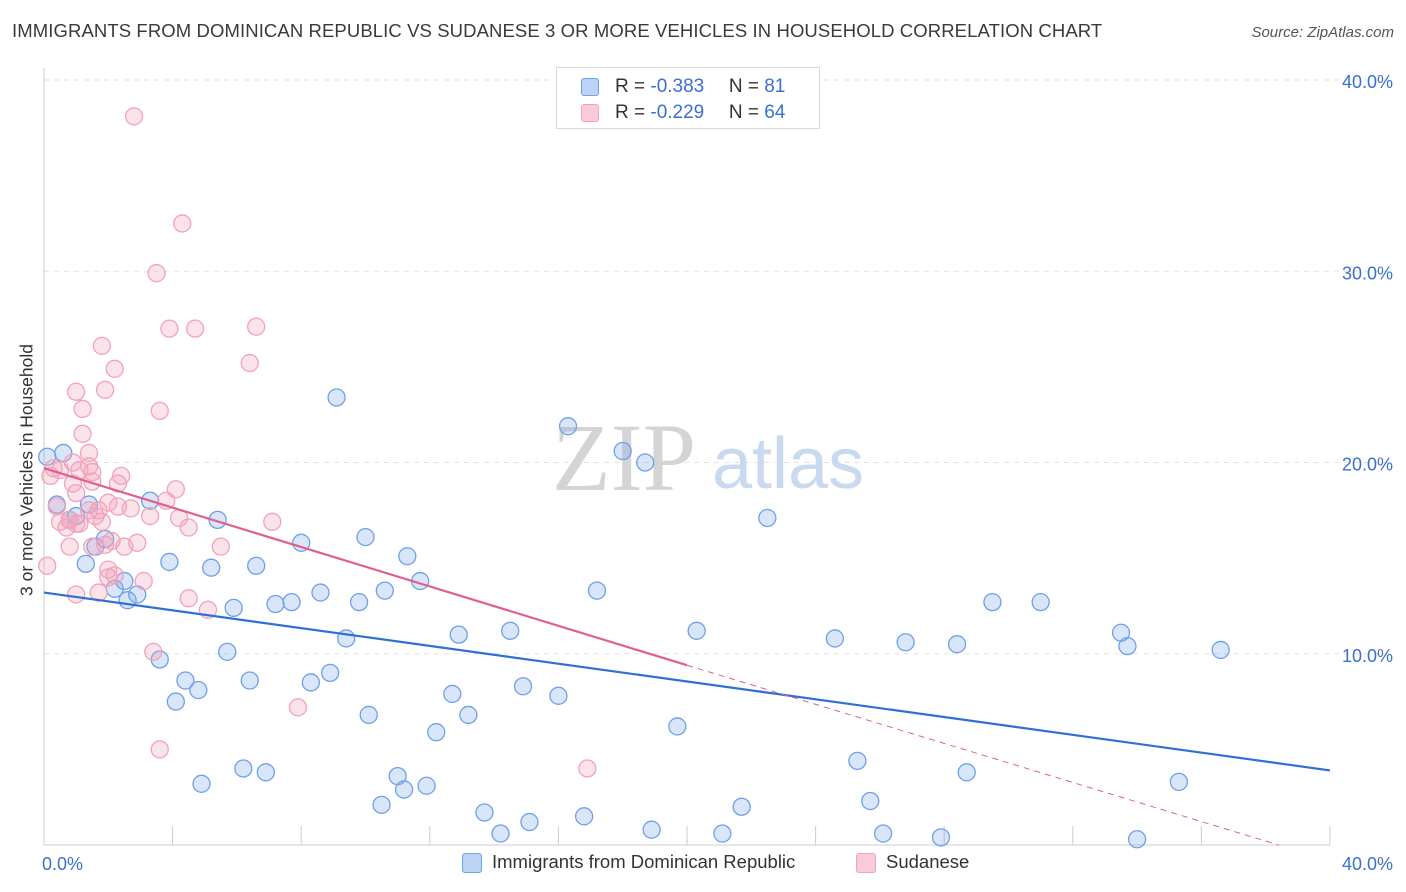 The width and height of the screenshot is (1406, 892). I want to click on legend-n-value: 64, so click(775, 112).